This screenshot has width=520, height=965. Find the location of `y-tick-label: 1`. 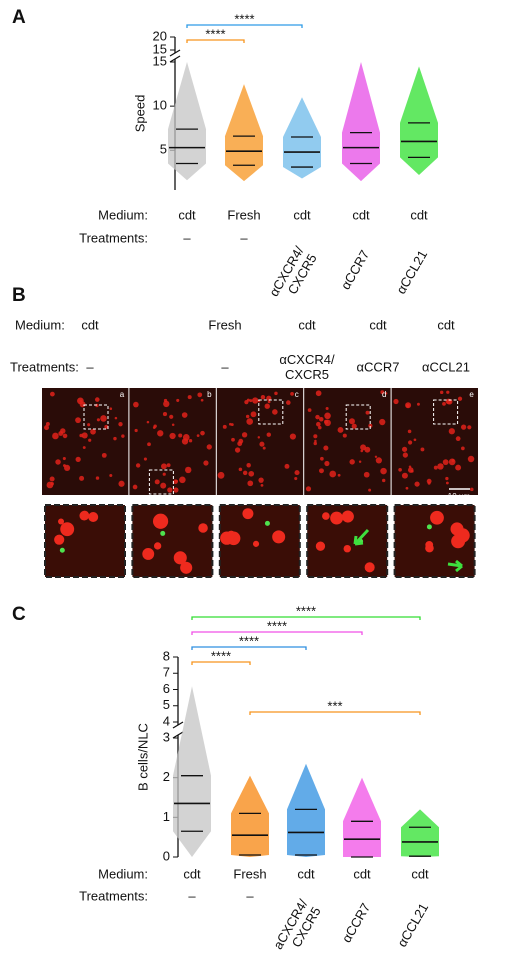

y-tick-label: 1 is located at coordinates (166, 816).